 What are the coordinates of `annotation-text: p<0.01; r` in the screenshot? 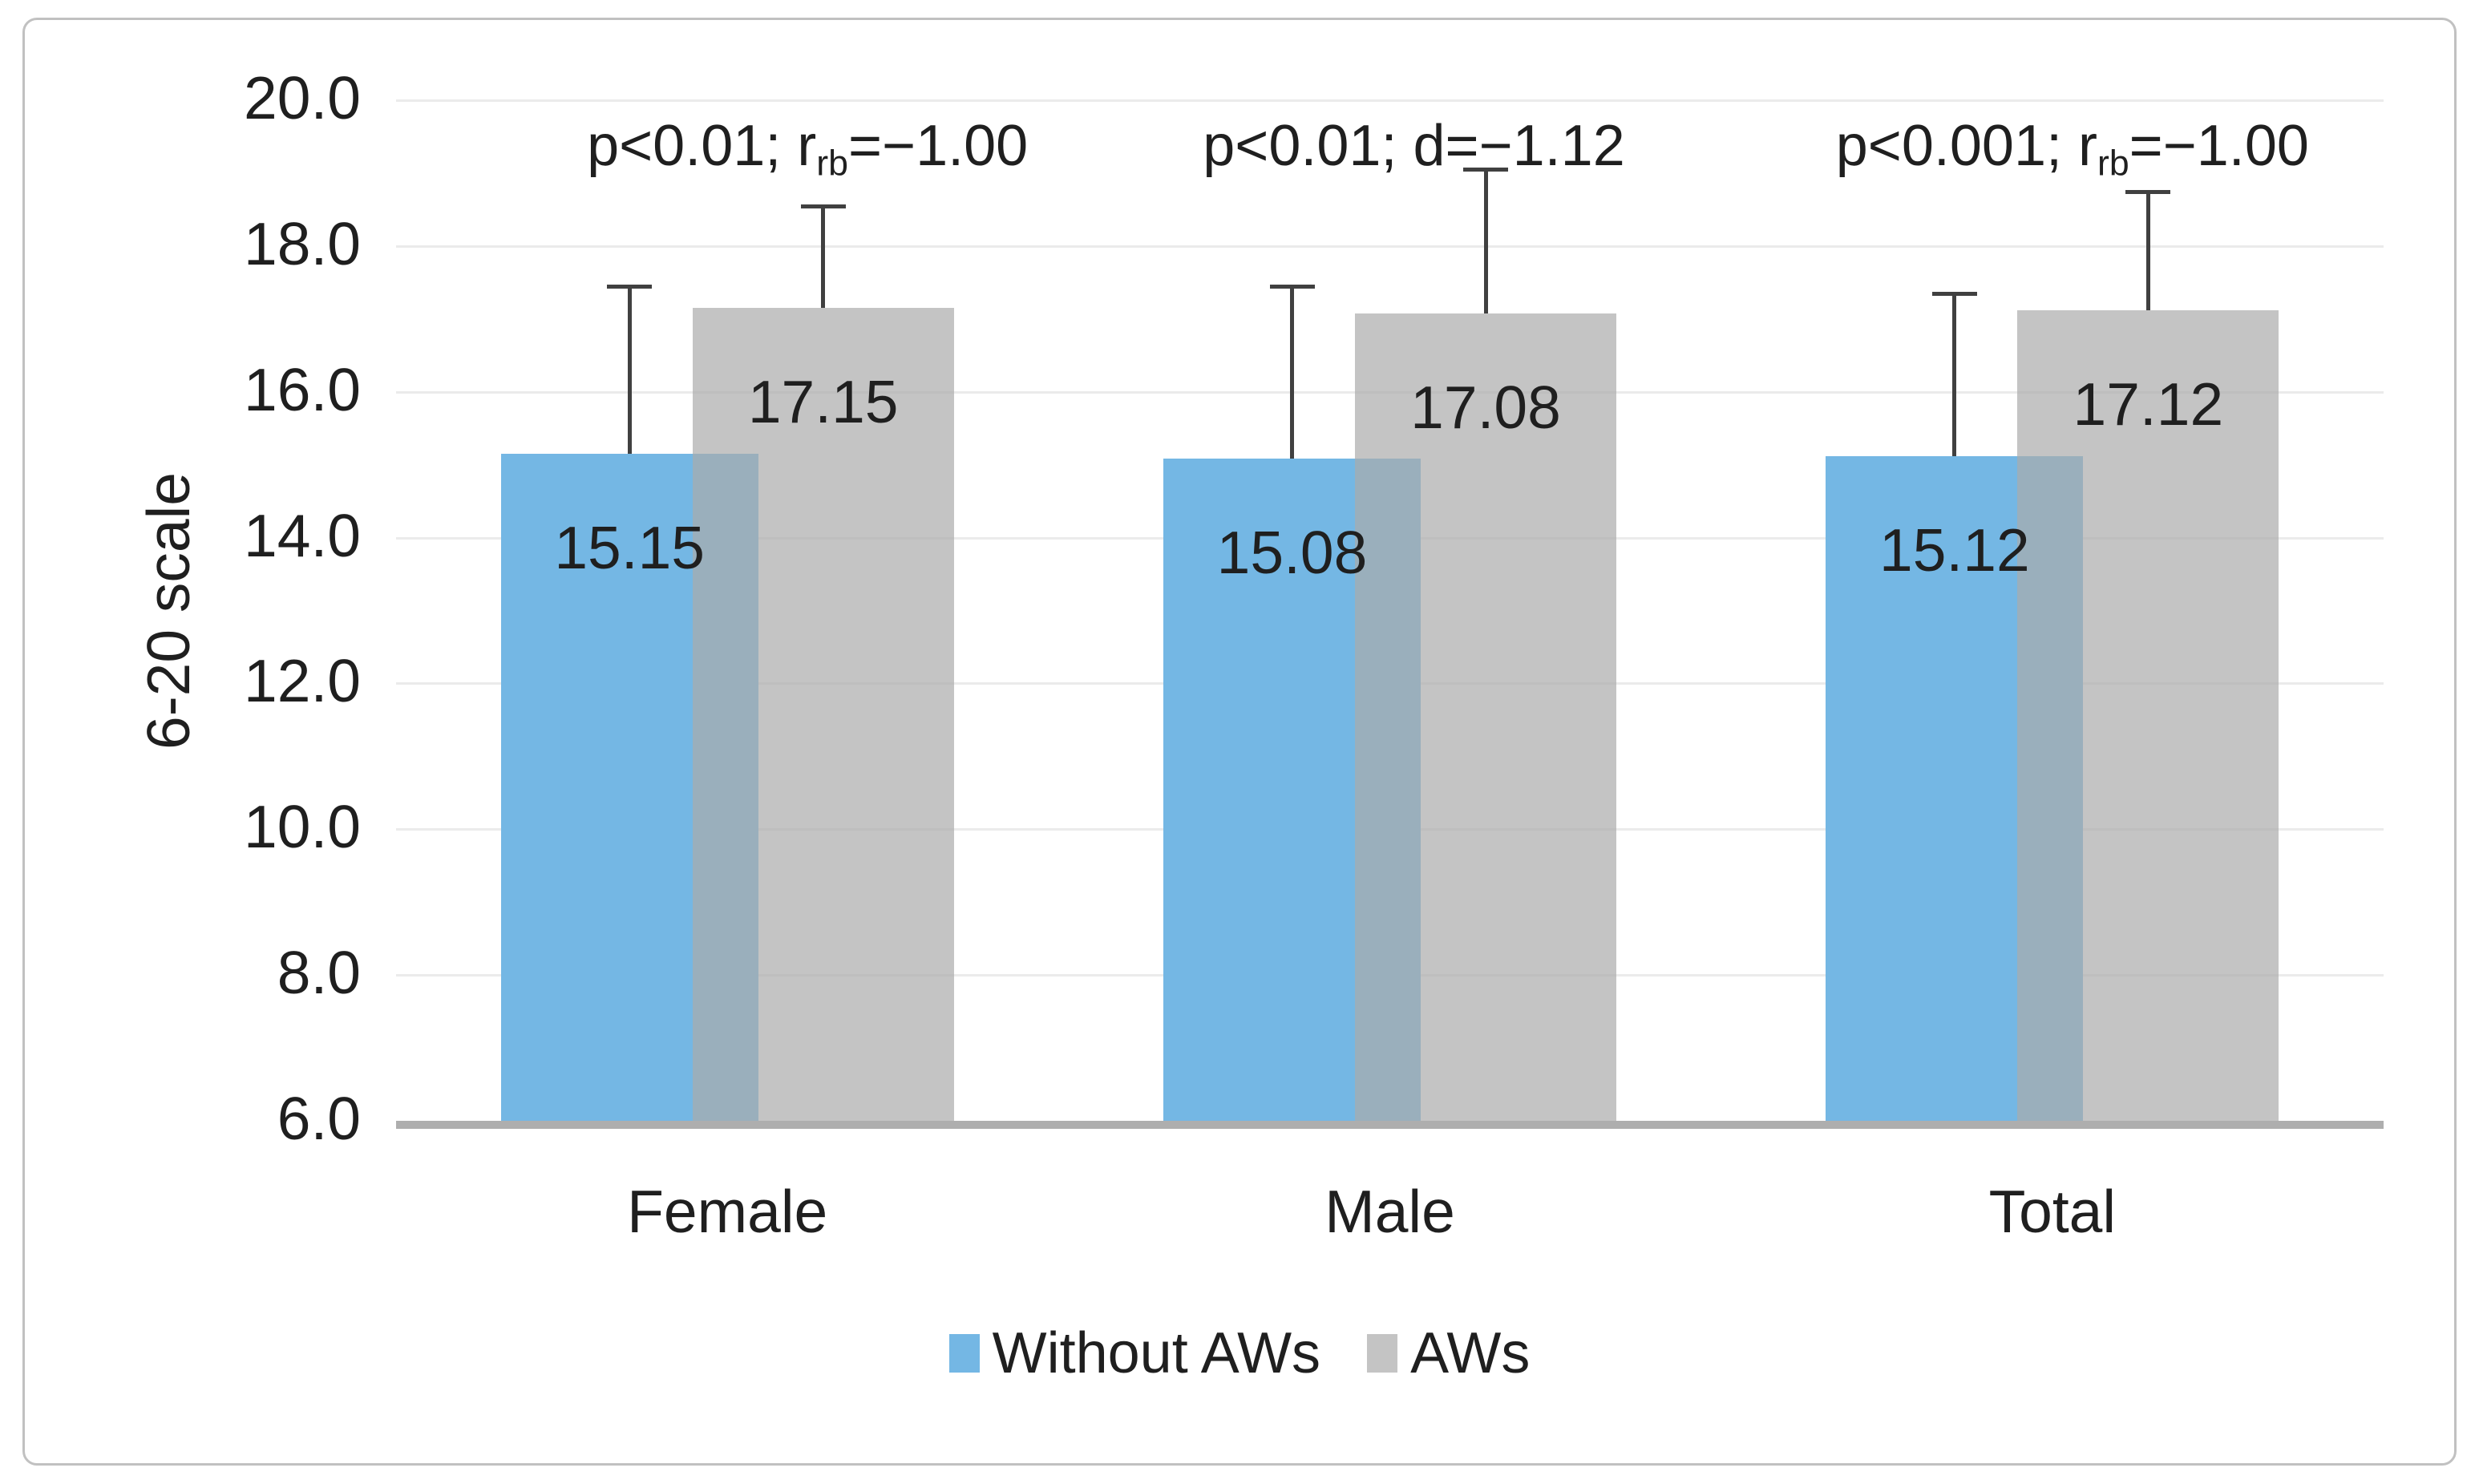 It's located at (702, 146).